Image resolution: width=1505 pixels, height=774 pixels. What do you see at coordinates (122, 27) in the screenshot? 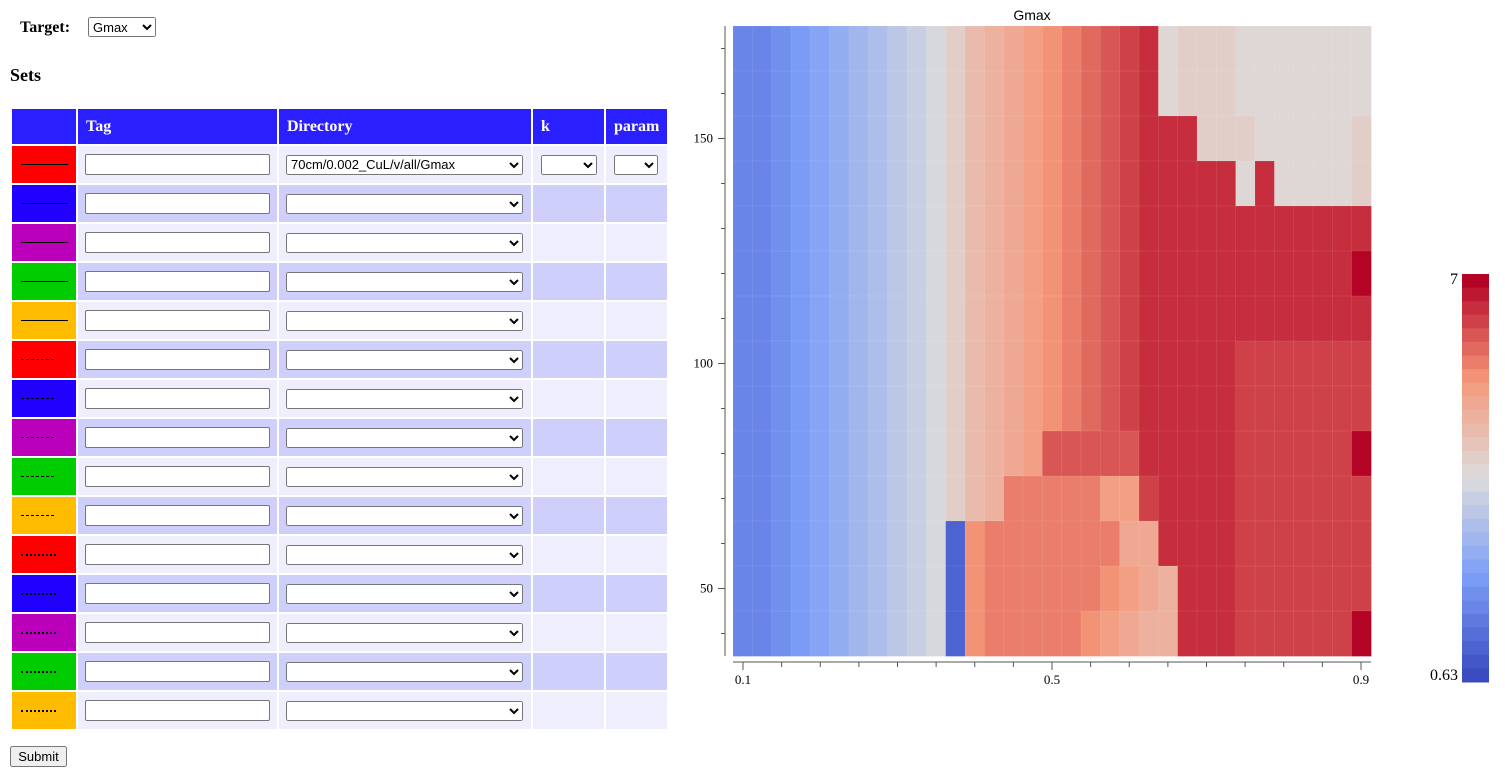
I see `target-select: Gmax` at bounding box center [122, 27].